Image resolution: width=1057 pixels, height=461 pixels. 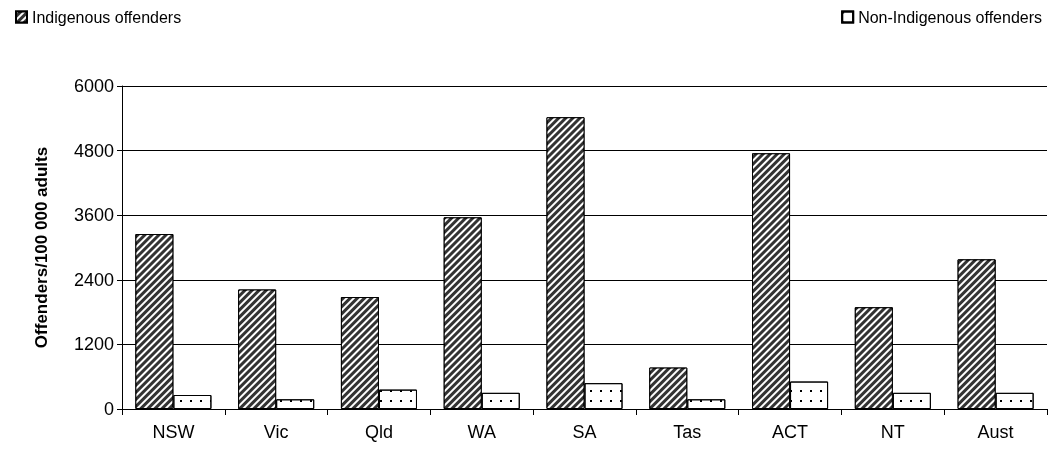 I want to click on y-tick-label: 6000, so click(x=93, y=86).